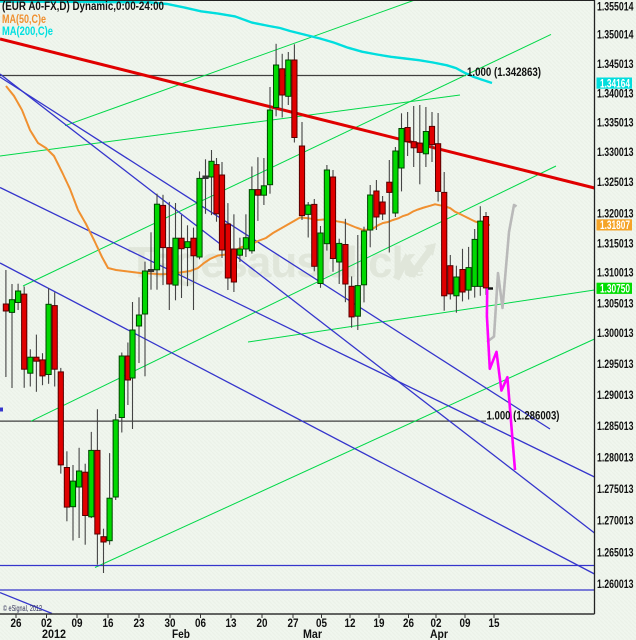  I want to click on svg-text: Apr, so click(439, 634).